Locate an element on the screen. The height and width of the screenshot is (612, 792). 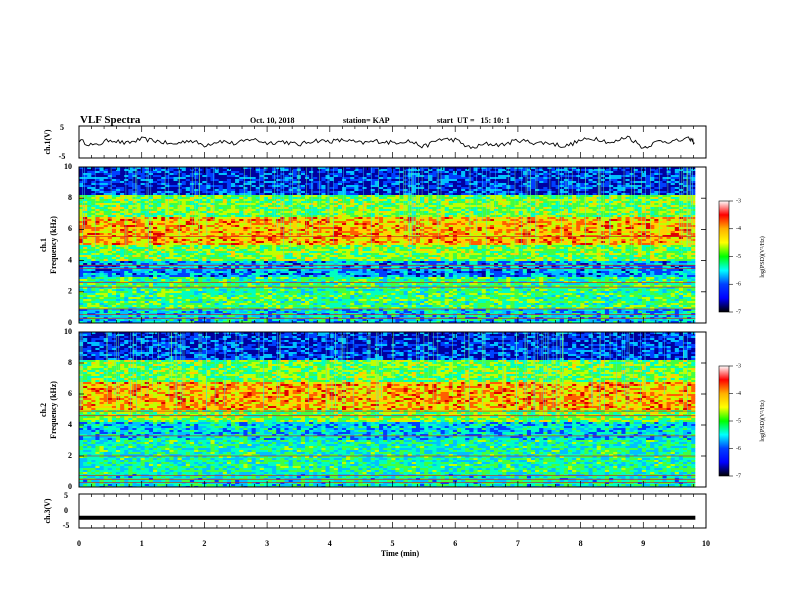
date-label: Oct. 10, 2018 is located at coordinates (272, 120).